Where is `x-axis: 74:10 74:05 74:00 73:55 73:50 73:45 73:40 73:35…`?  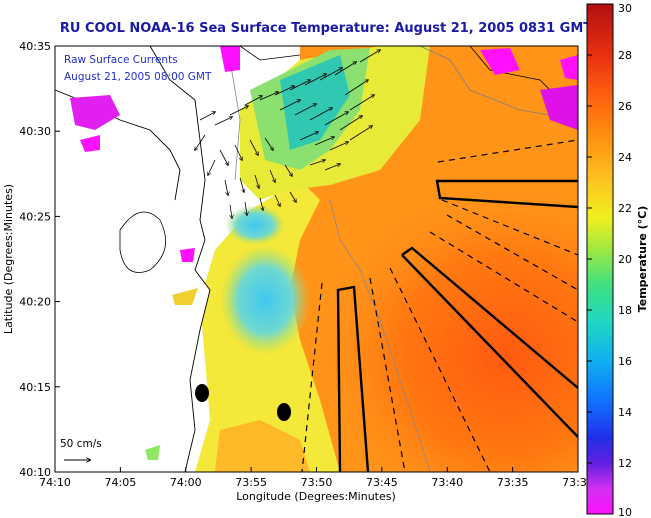
x-axis: 74:10 74:05 74:00 73:55 73:50 73:45 73:40 73:35… is located at coordinates (316, 478).